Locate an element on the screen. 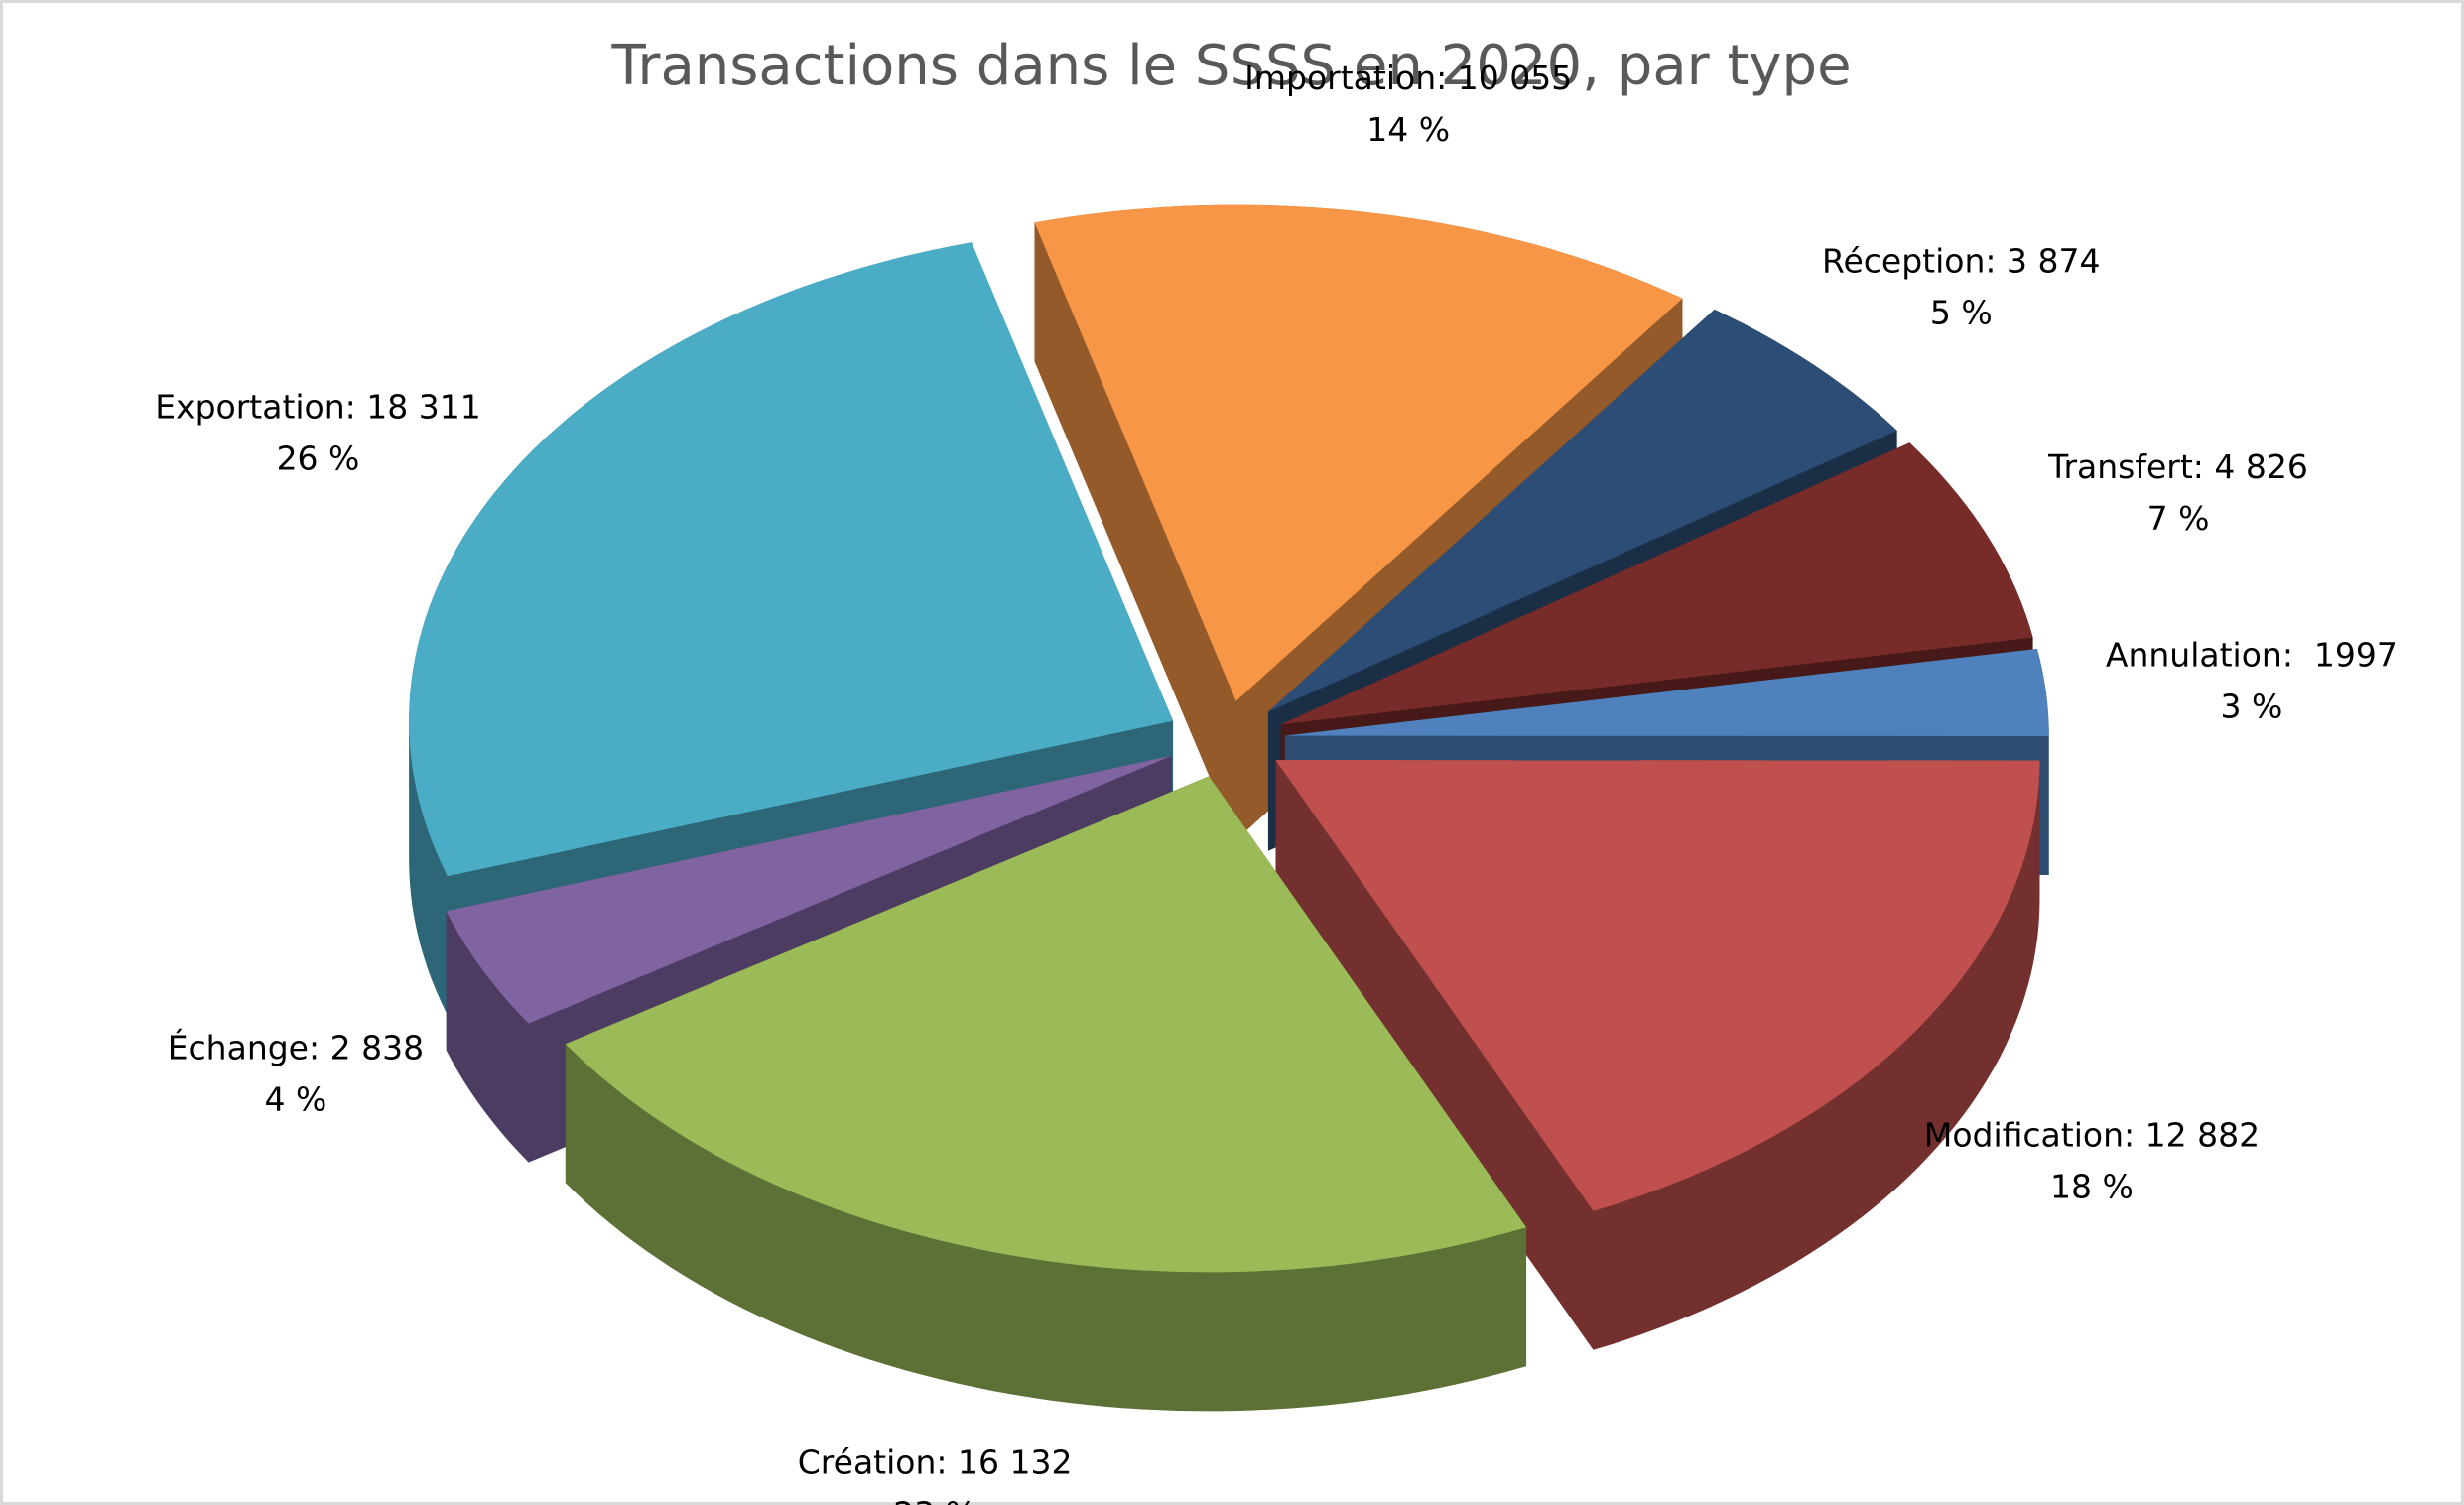  percent-label: 18 % is located at coordinates (2092, 1186).